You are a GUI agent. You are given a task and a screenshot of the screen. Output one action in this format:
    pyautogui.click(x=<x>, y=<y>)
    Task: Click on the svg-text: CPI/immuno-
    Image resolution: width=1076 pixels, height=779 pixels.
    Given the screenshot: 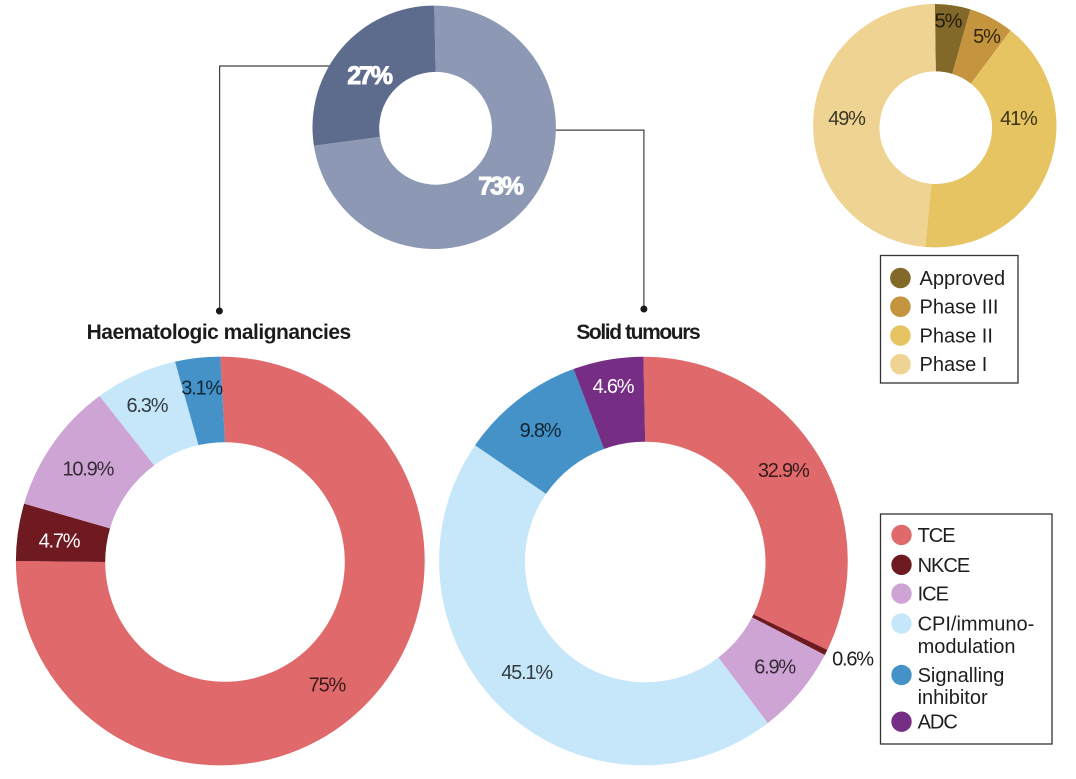 What is the action you would take?
    pyautogui.click(x=976, y=625)
    